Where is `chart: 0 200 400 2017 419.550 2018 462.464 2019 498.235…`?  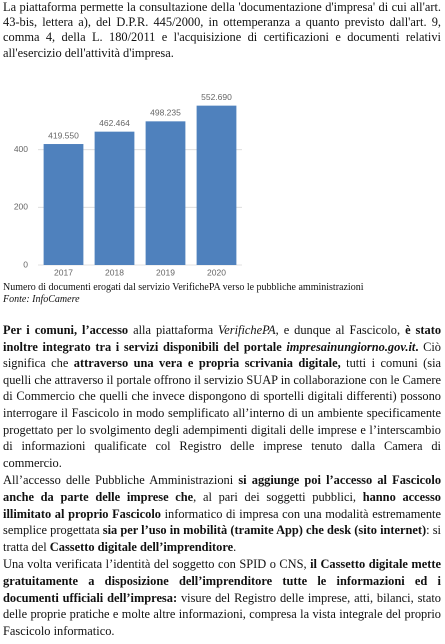
chart: 0 200 400 2017 419.550 2018 462.464 2019 498.235… is located at coordinates (128, 184).